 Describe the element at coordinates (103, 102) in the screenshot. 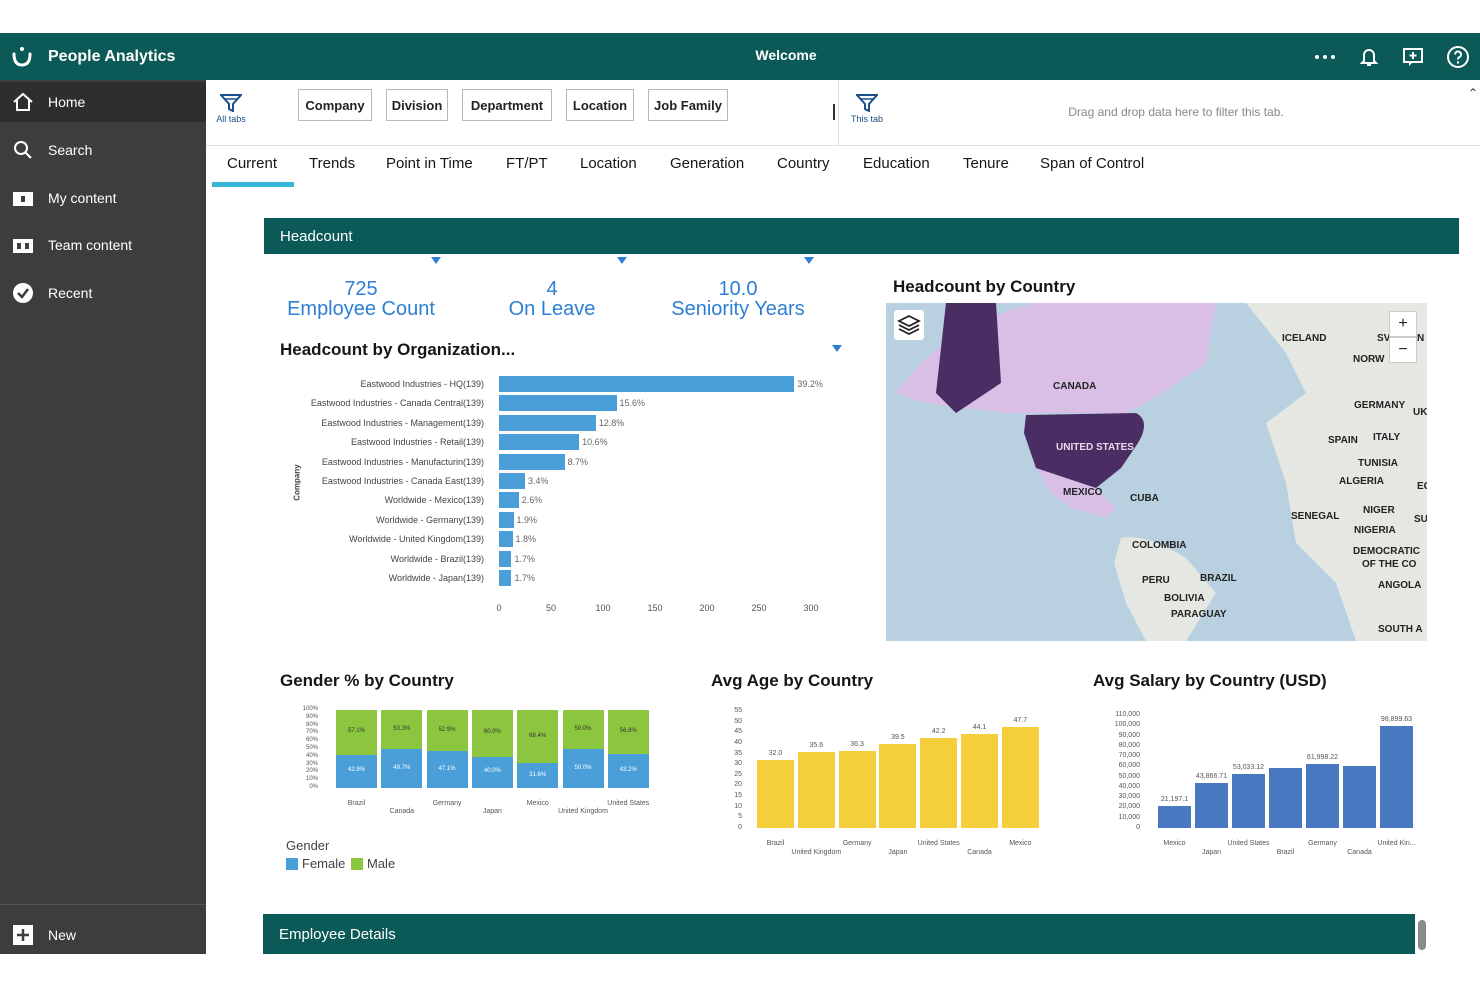

I see `sidebar-item-home: Home` at that location.